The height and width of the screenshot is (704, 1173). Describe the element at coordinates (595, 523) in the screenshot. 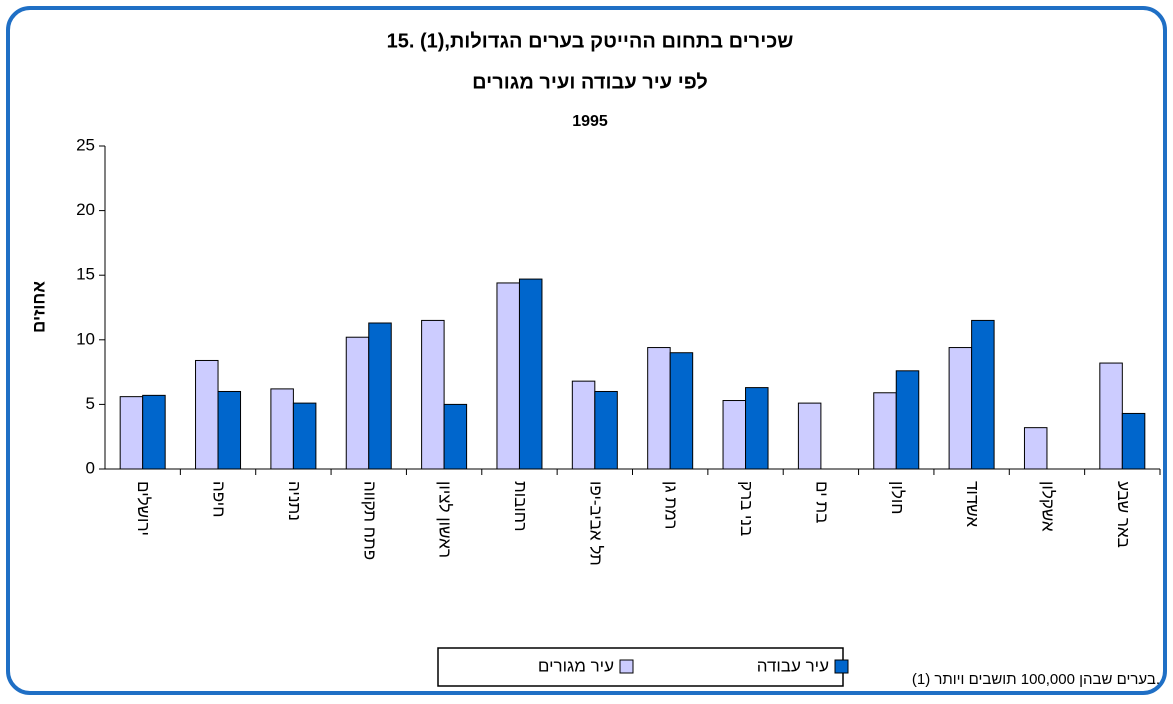

I see `x-tick-label: תל אביב-יפו` at that location.